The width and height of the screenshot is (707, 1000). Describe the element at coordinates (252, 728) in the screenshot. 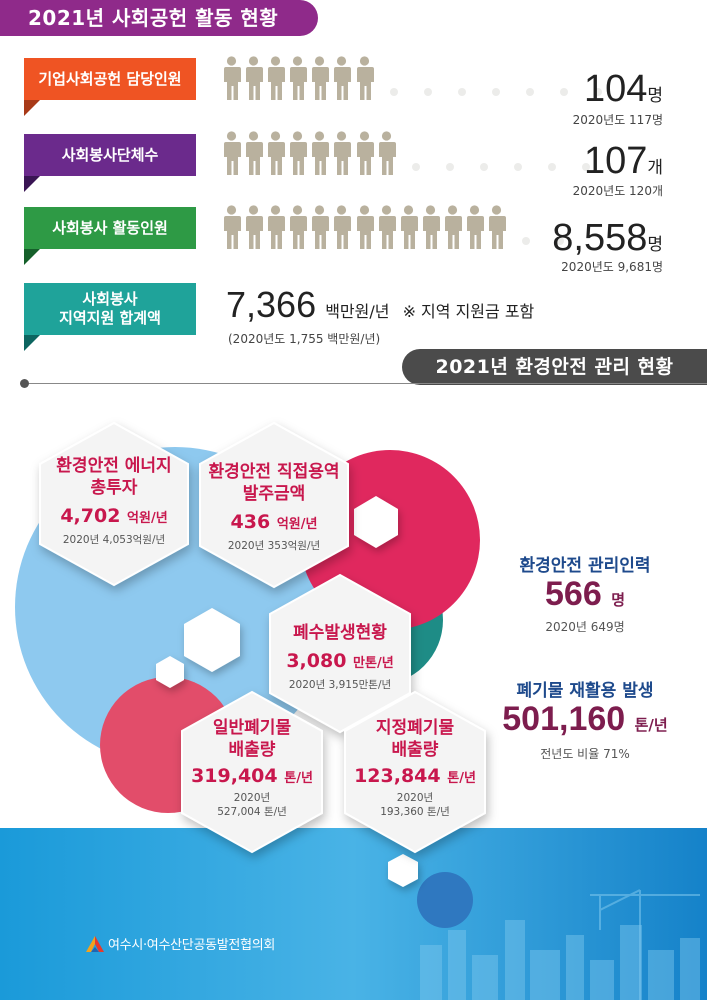

I see `hex-title-line: 일반폐기물` at that location.